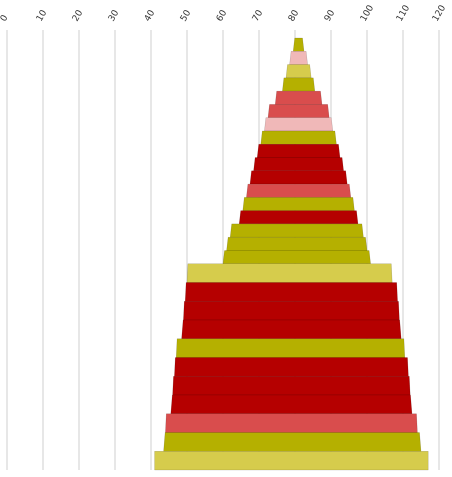  I want to click on x-tick-label: 30, so click(114, 15).